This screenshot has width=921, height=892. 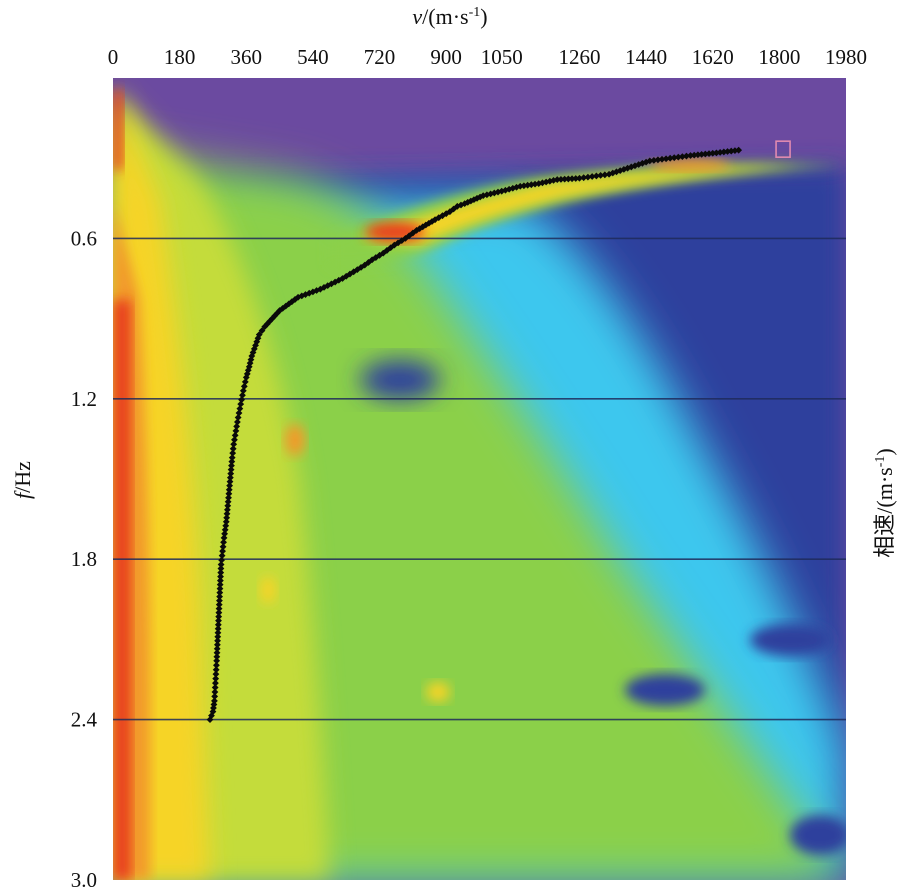 What do you see at coordinates (846, 57) in the screenshot?
I see `x-tick-label: 1980` at bounding box center [846, 57].